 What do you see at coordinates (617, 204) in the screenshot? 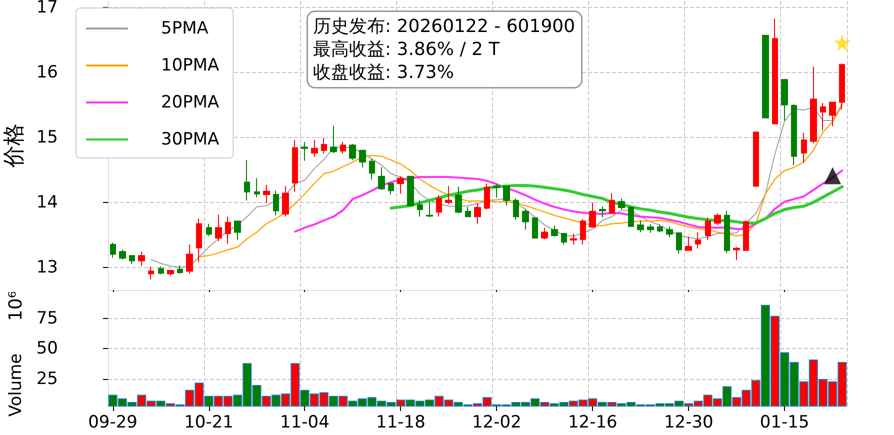
I see `line-series` at bounding box center [617, 204].